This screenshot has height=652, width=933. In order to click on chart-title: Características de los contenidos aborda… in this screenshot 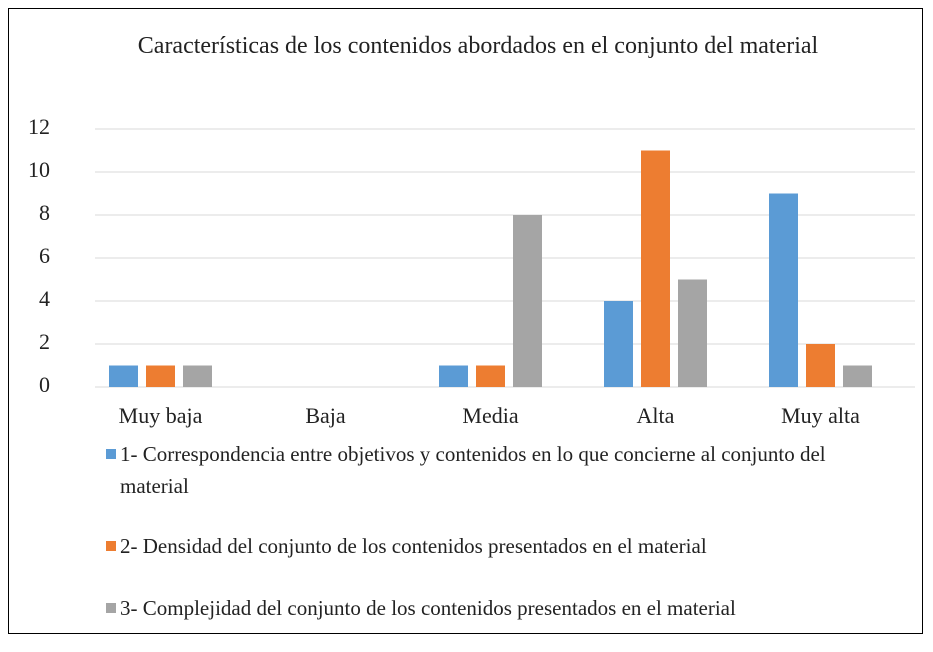, I will do `click(478, 46)`.